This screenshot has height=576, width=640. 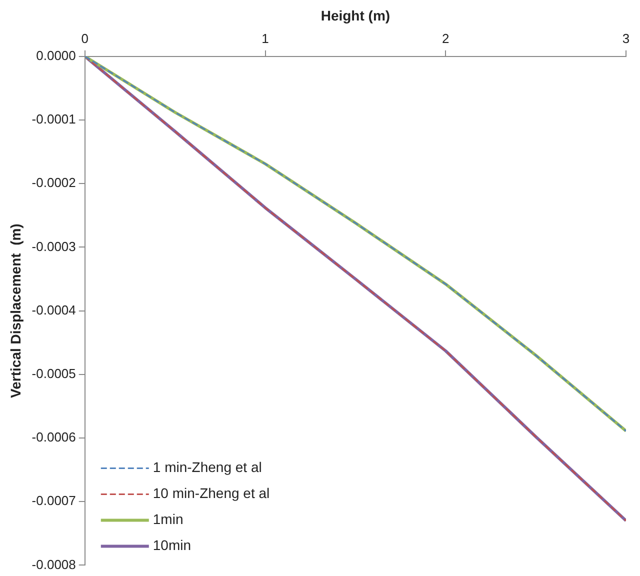 What do you see at coordinates (15, 311) in the screenshot?
I see `y-axis-title: Vertical Displacement (m)` at bounding box center [15, 311].